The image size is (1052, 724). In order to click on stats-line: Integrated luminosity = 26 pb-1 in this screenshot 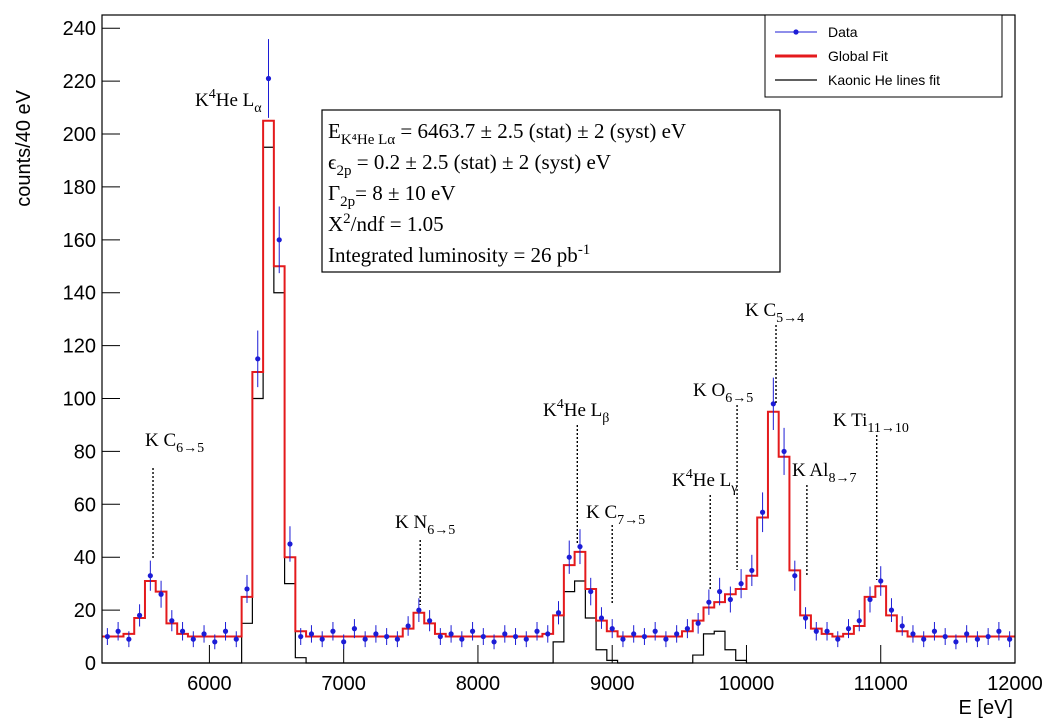, I will do `click(459, 254)`.